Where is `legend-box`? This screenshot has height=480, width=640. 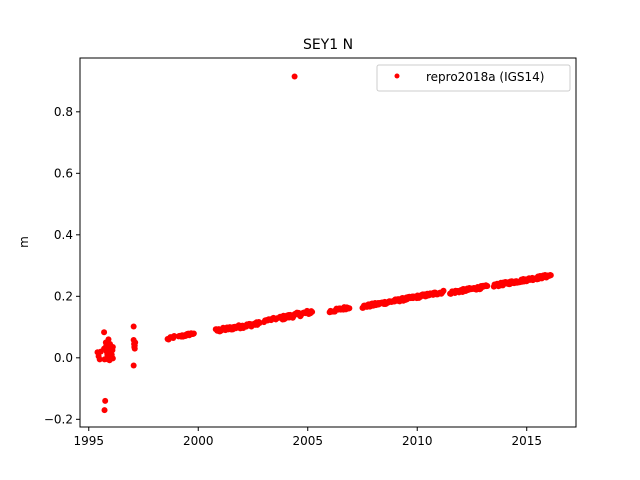
legend-box is located at coordinates (473, 78).